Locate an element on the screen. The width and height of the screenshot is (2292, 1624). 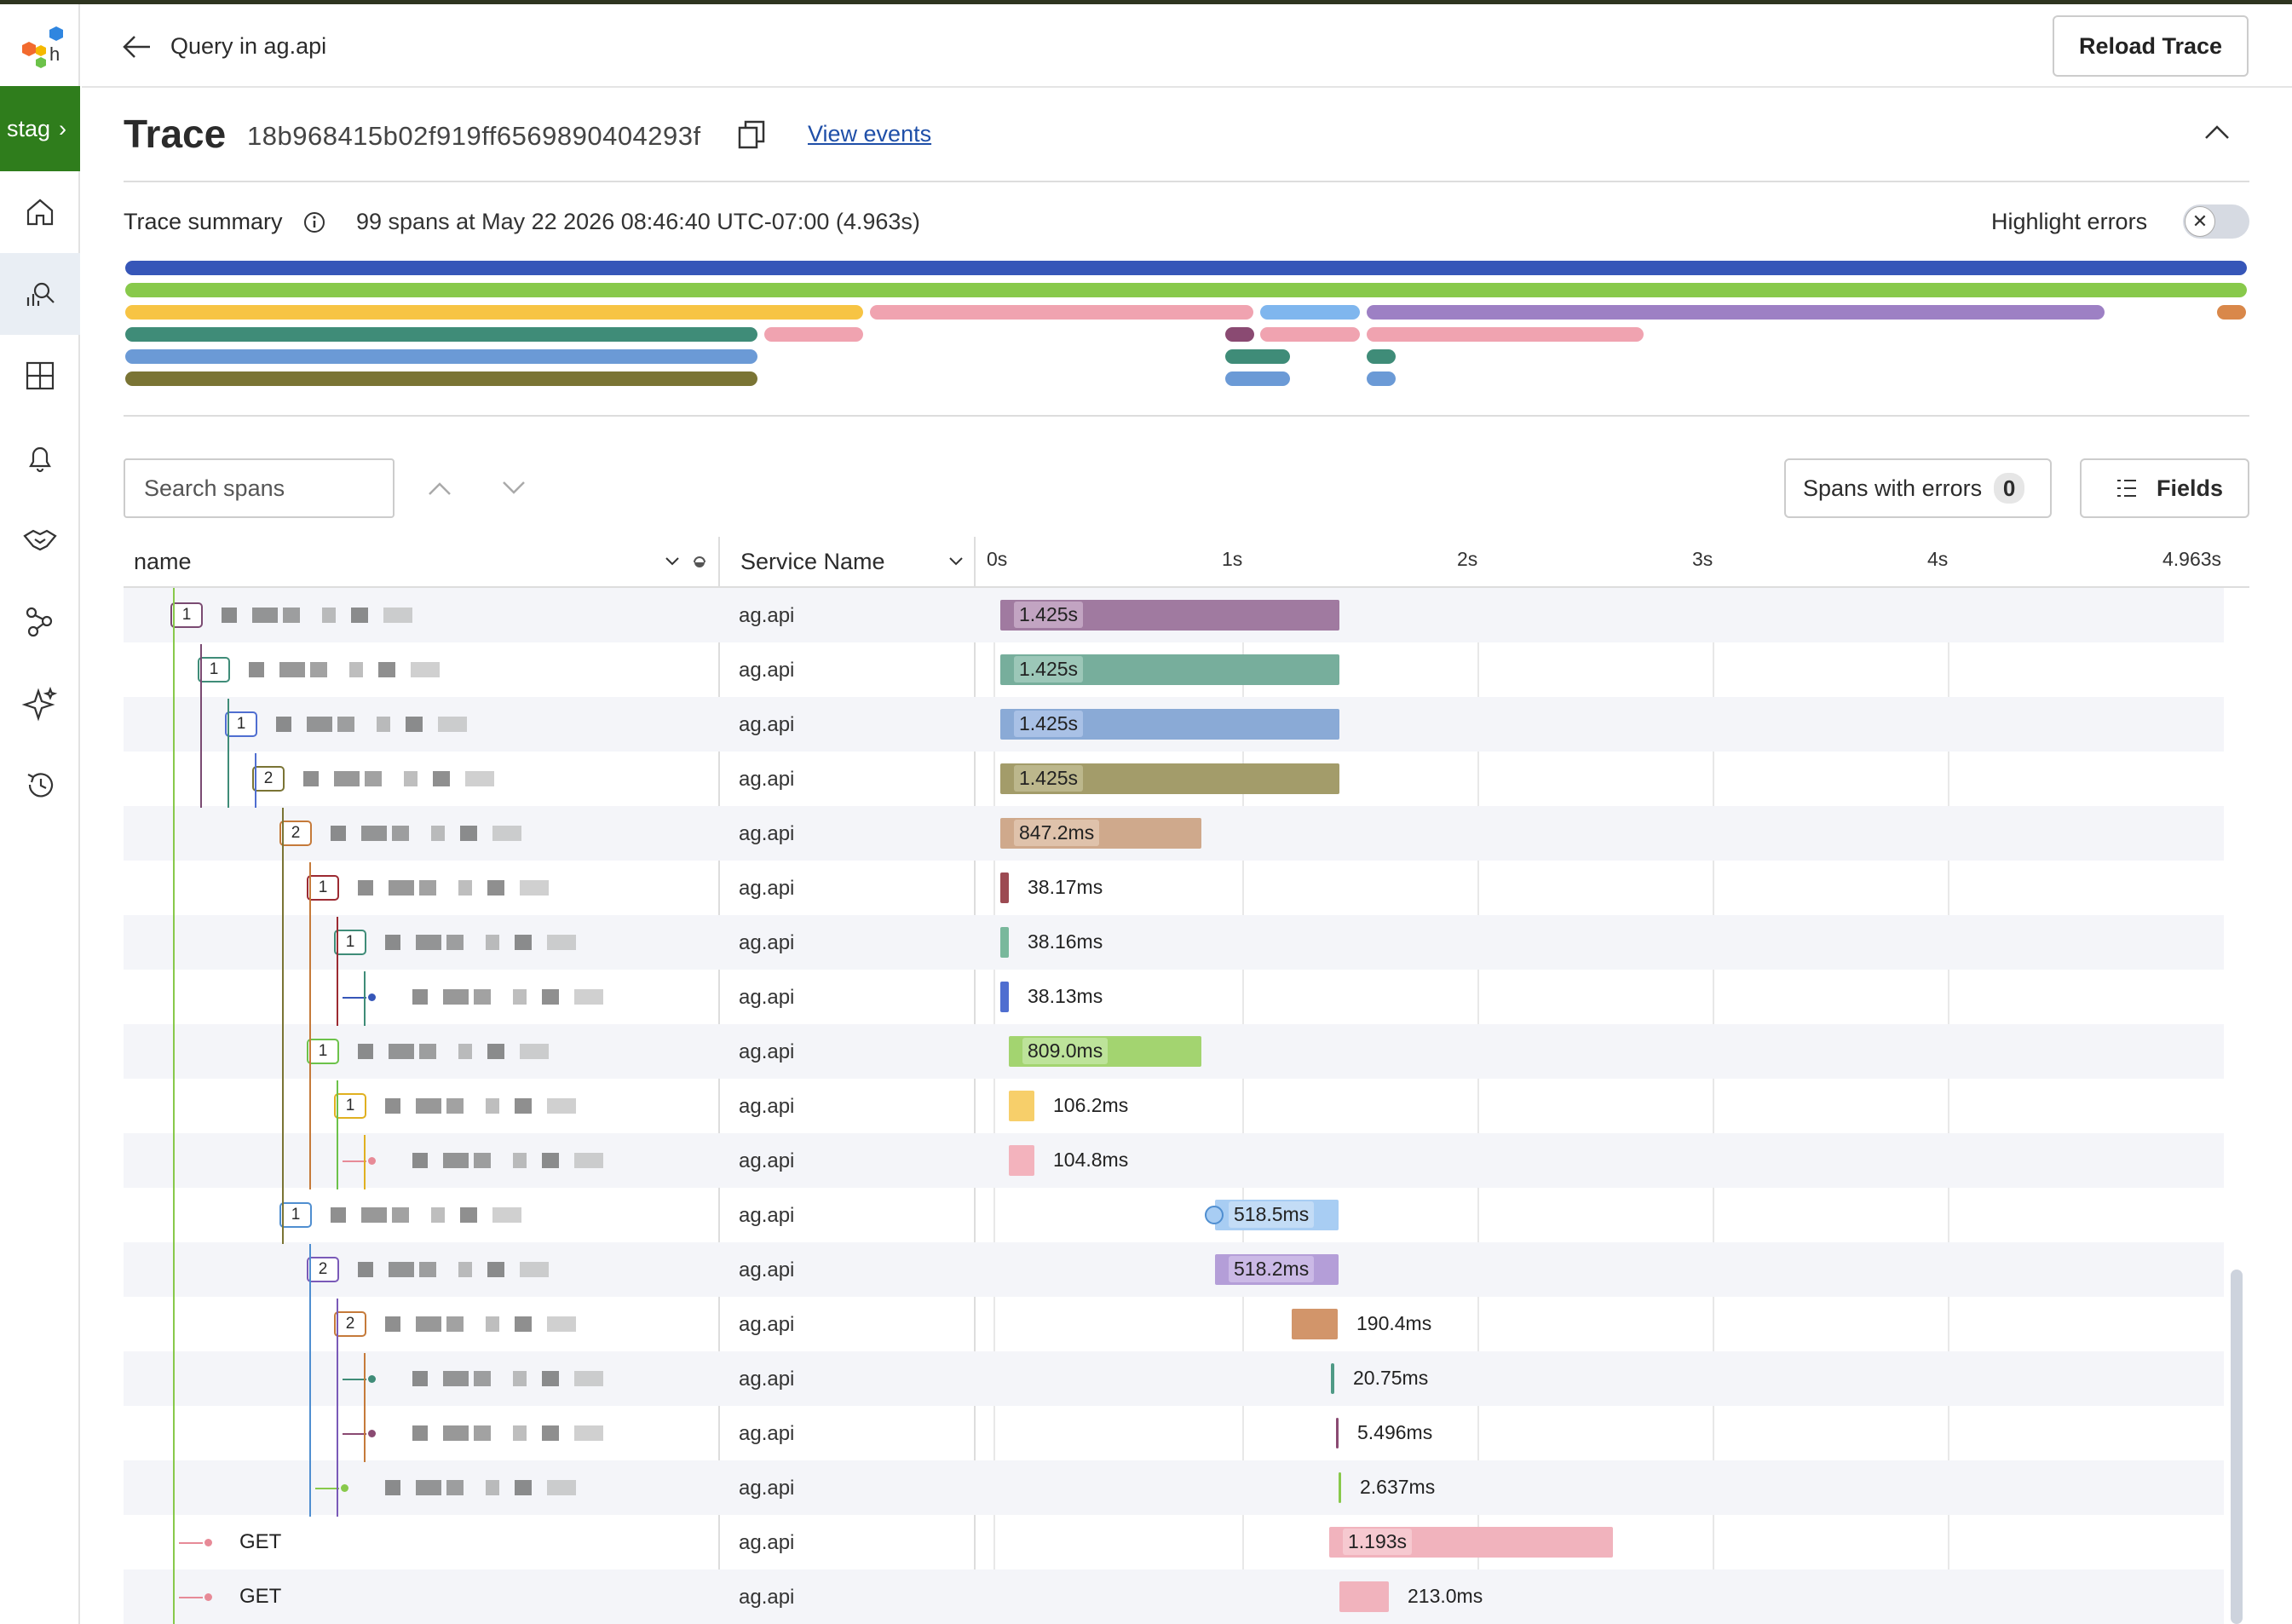
service-name-column-header: Service Name is located at coordinates (847, 562).